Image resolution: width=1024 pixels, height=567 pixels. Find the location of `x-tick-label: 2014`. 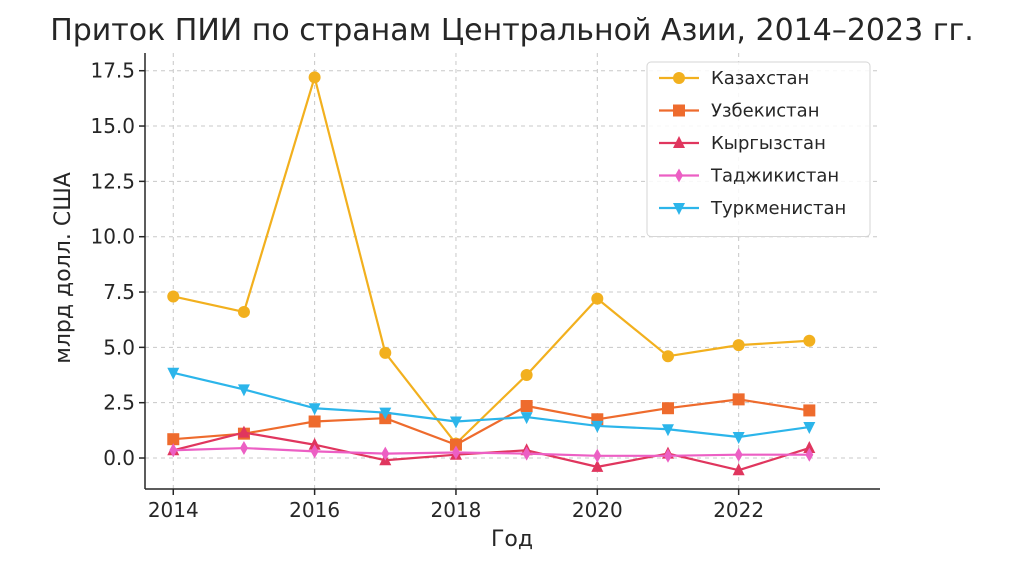

x-tick-label: 2014 is located at coordinates (173, 510).